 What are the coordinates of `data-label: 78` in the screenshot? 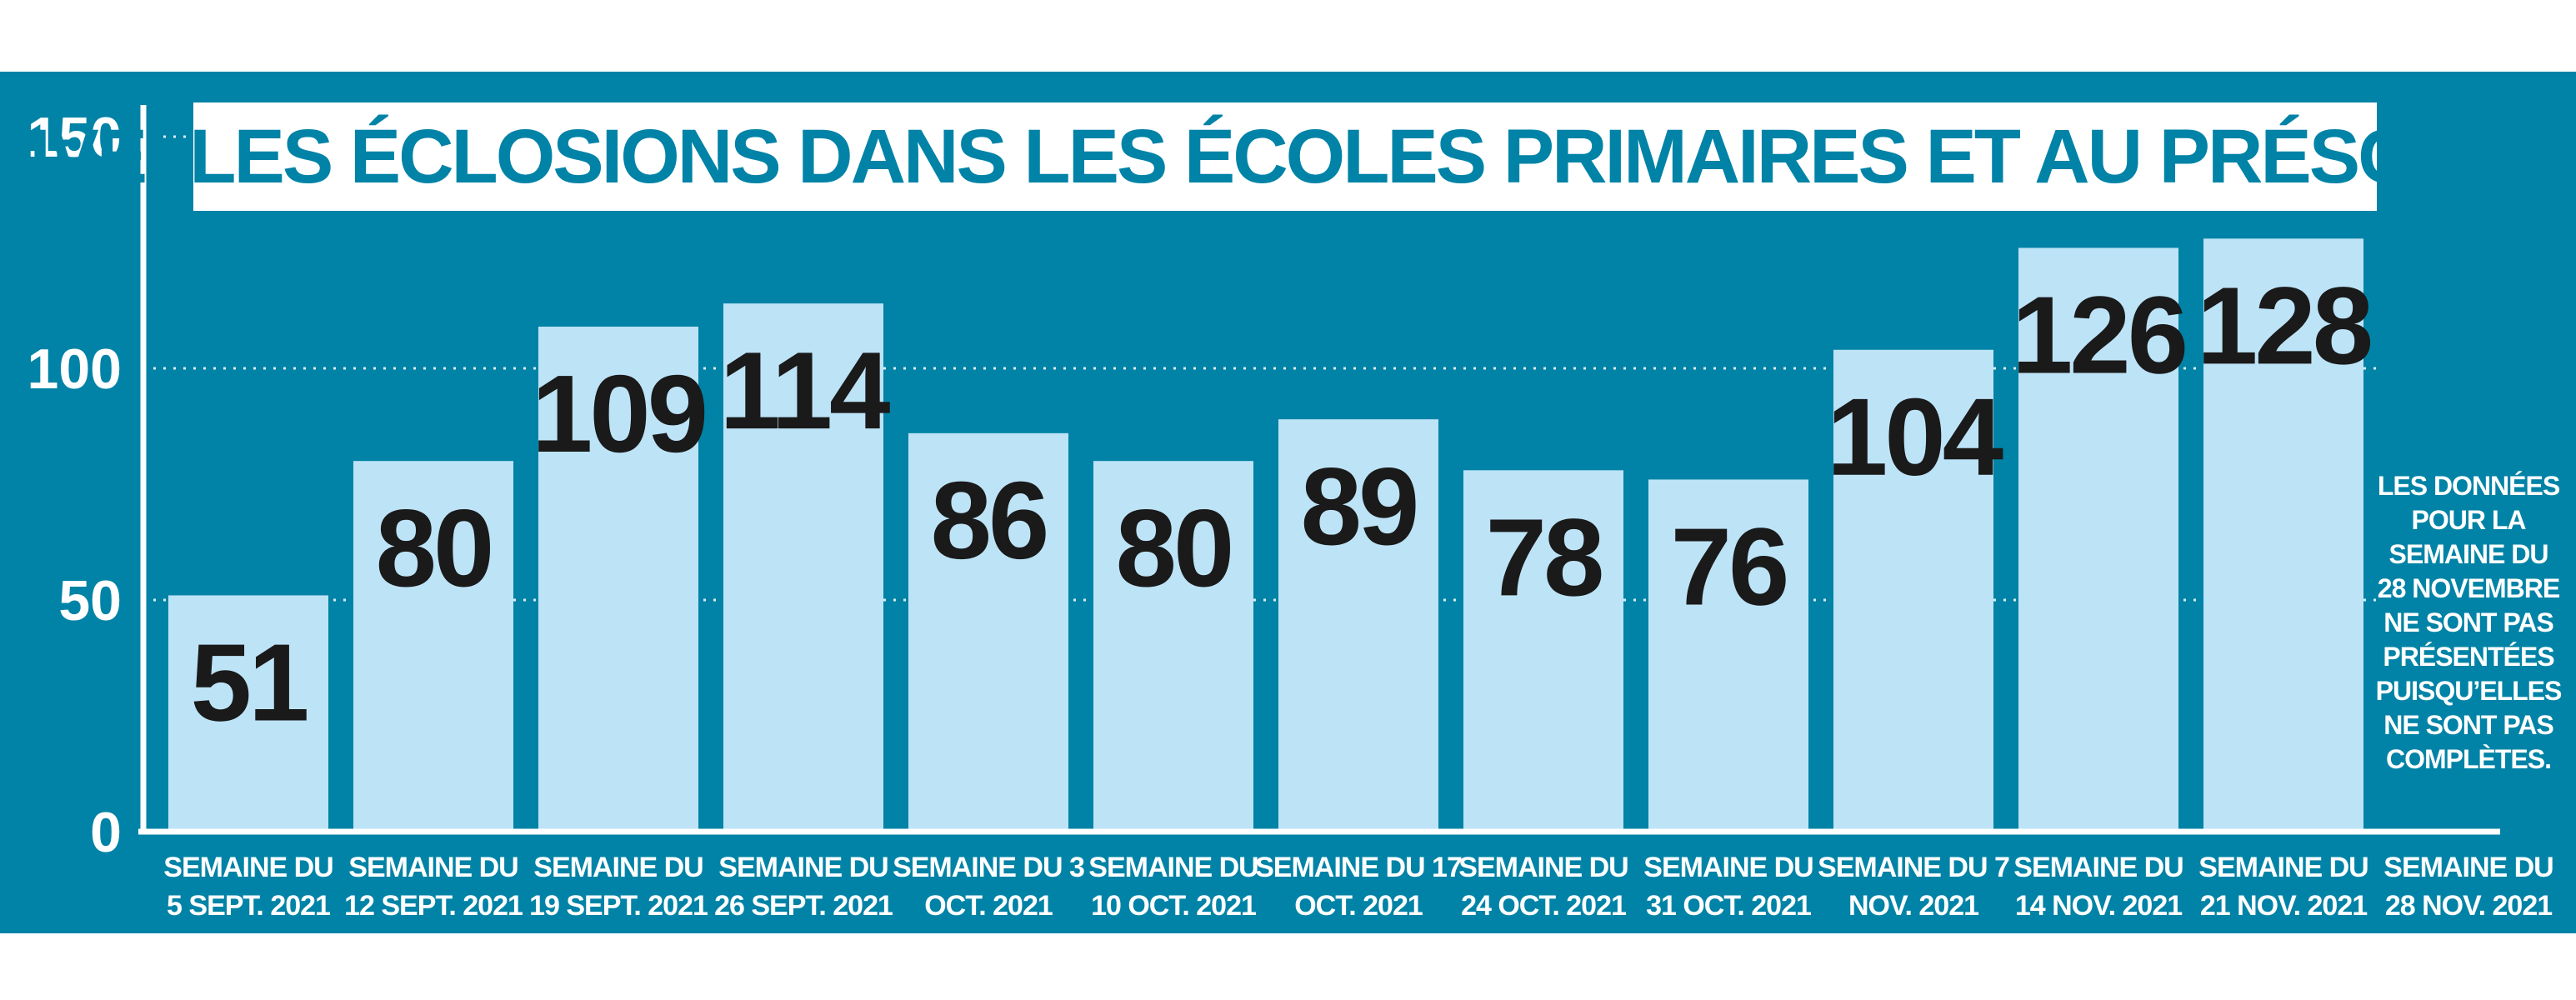 It's located at (1544, 557).